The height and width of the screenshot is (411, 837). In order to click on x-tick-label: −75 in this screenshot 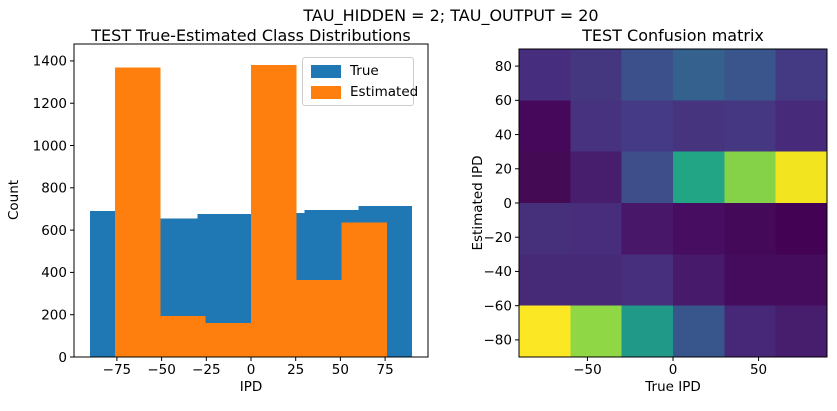, I will do `click(117, 370)`.